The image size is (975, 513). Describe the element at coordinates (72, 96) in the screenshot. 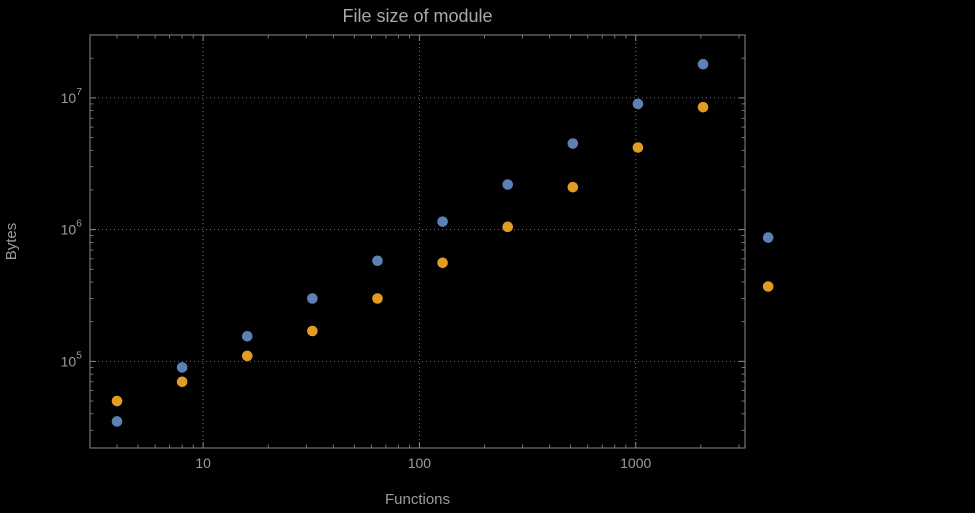

I see `y-tick-label: 10⁷` at that location.